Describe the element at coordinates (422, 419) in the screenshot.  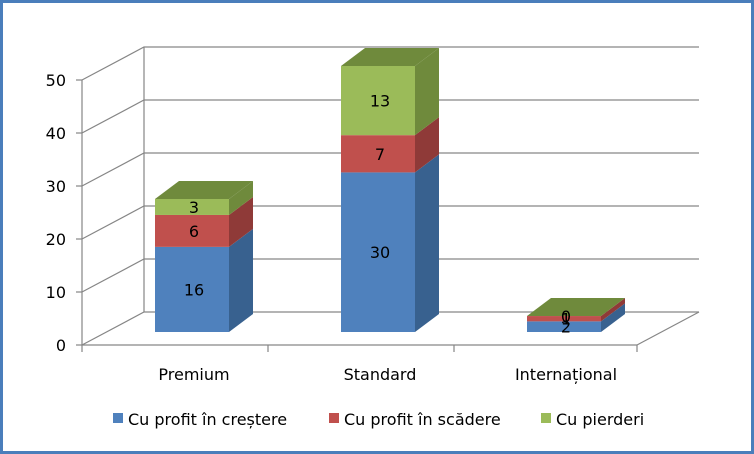
I see `legend-label: Cu profit în scădere` at that location.